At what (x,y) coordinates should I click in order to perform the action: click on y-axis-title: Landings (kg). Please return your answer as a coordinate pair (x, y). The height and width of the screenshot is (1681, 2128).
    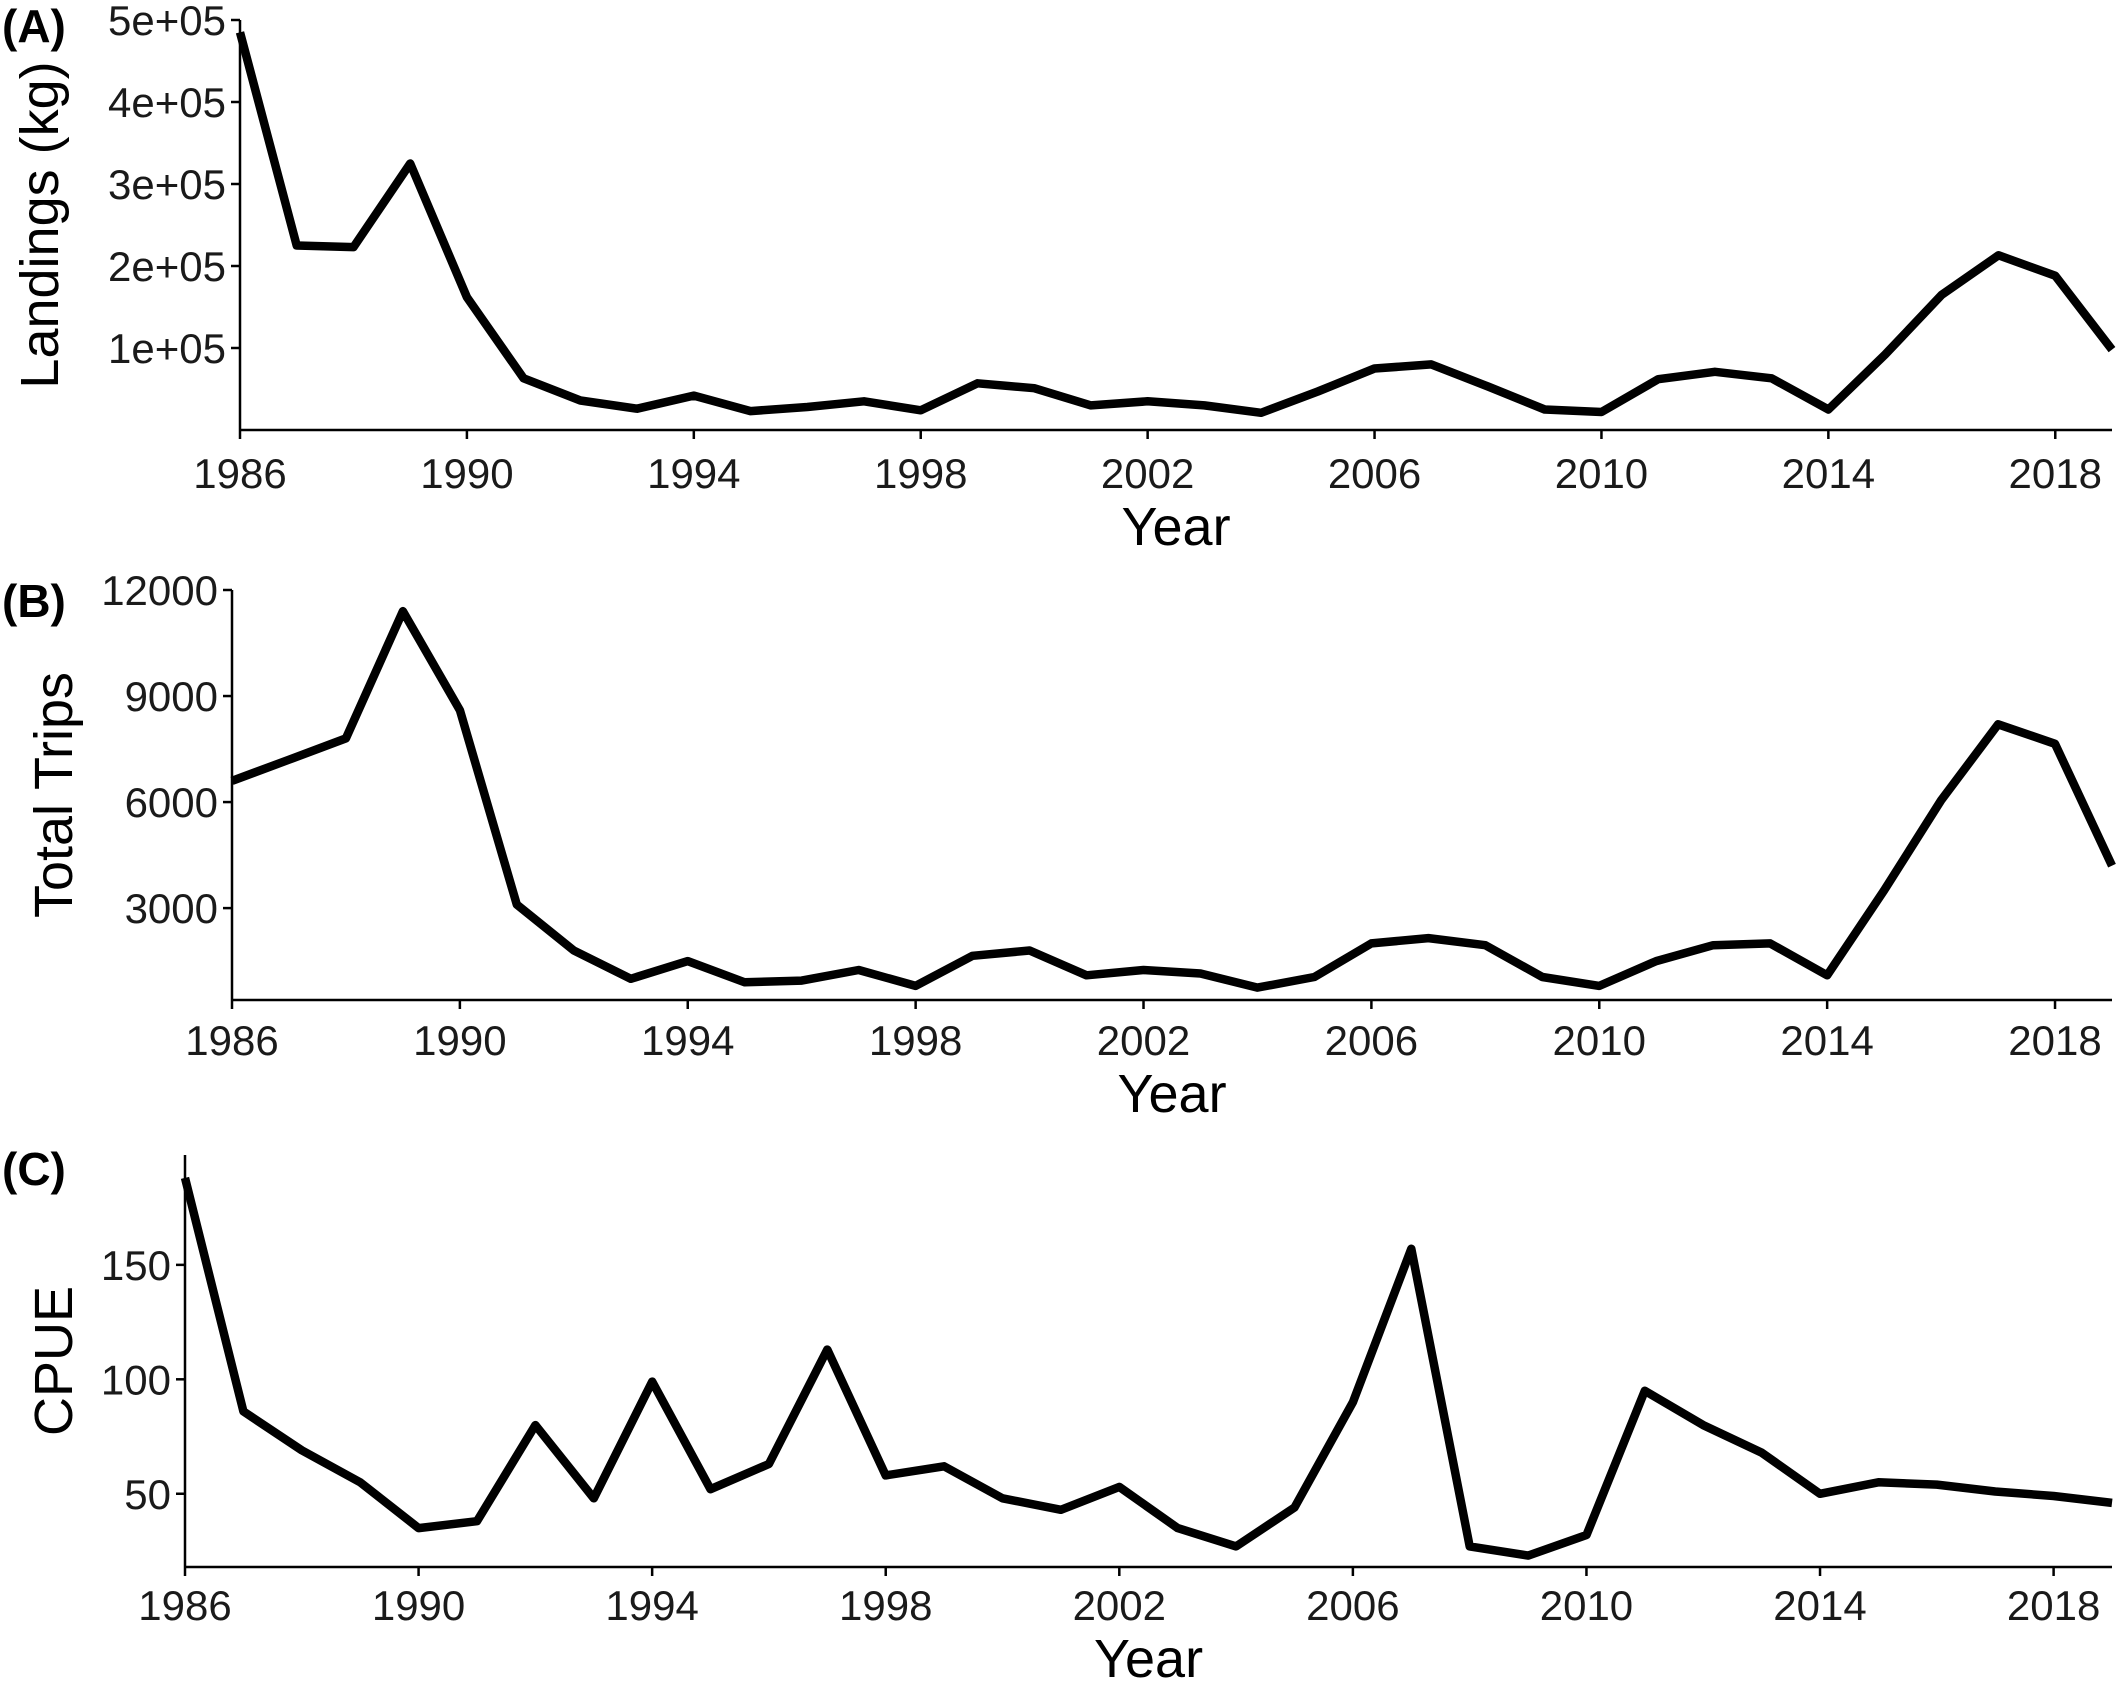
    Looking at the image, I should click on (40, 224).